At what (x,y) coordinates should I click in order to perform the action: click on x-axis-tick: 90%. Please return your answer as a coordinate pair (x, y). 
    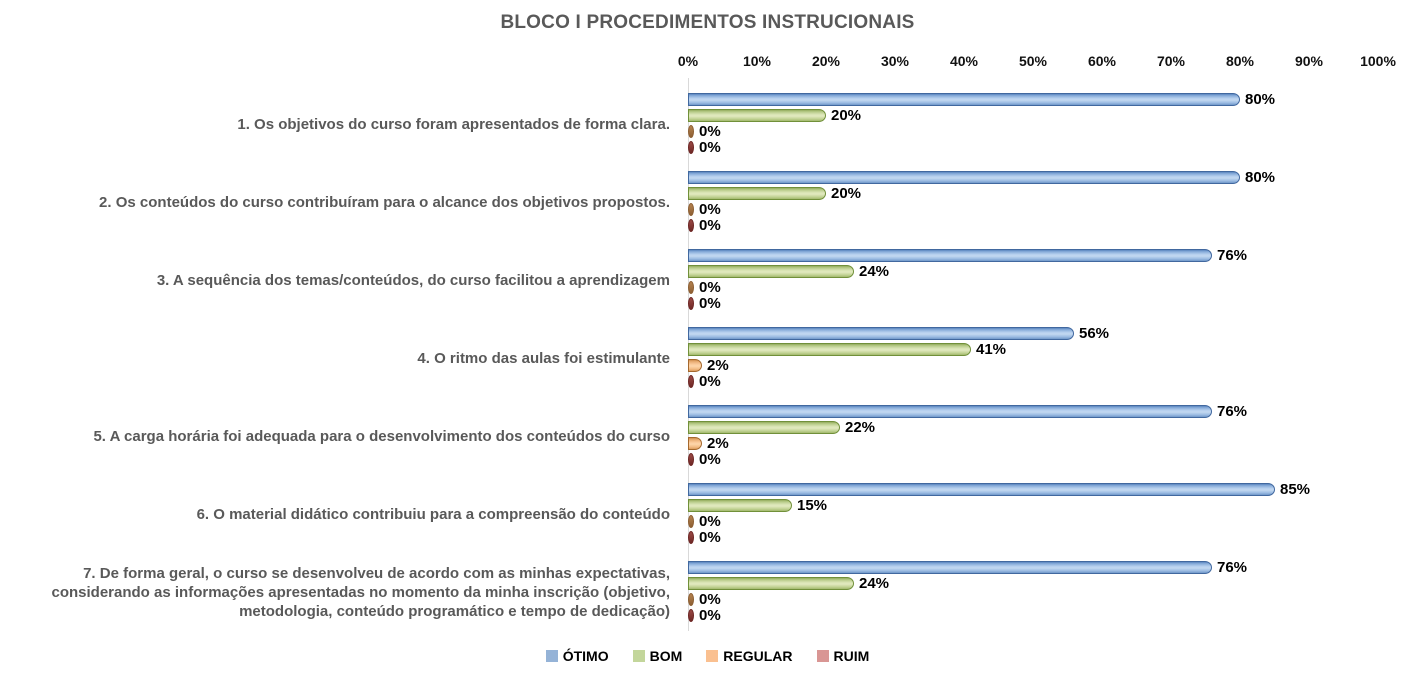
    Looking at the image, I should click on (1309, 61).